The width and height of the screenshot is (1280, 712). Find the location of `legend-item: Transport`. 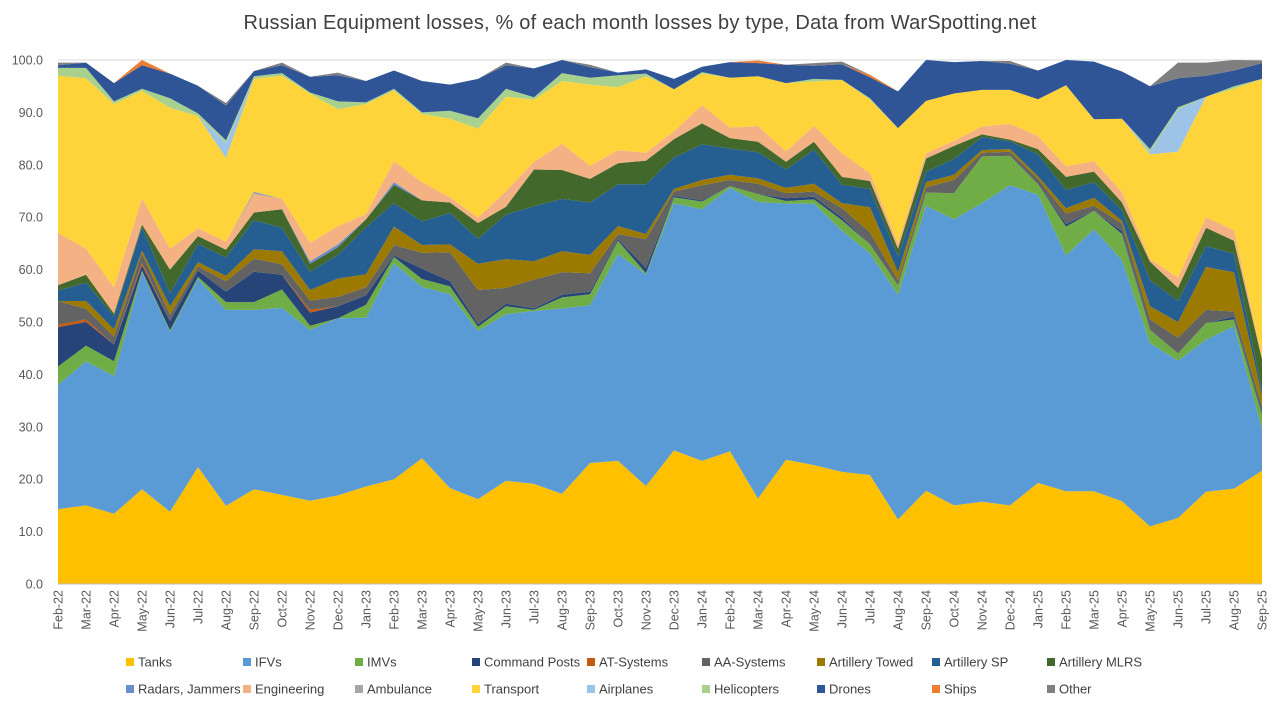

legend-item: Transport is located at coordinates (506, 689).